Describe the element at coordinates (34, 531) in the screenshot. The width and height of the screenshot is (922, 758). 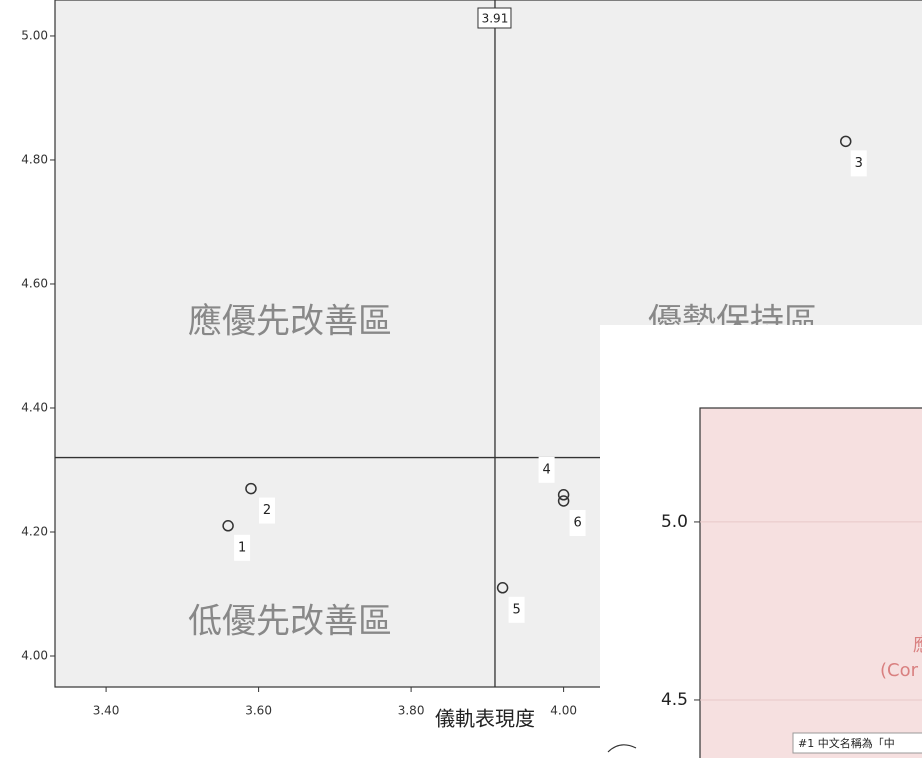
I see `y-tick-label: 4.20` at that location.